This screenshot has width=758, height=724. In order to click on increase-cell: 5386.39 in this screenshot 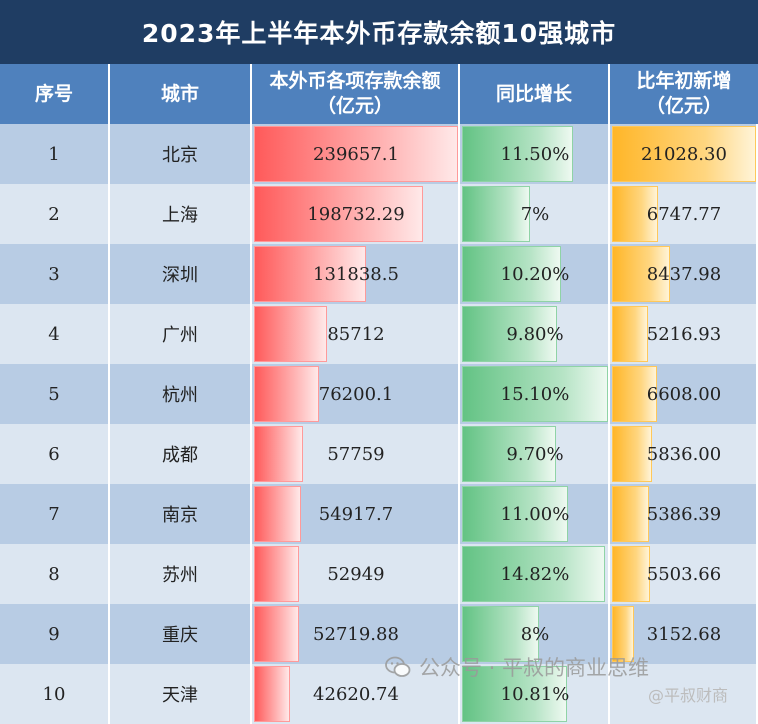, I will do `click(684, 514)`.